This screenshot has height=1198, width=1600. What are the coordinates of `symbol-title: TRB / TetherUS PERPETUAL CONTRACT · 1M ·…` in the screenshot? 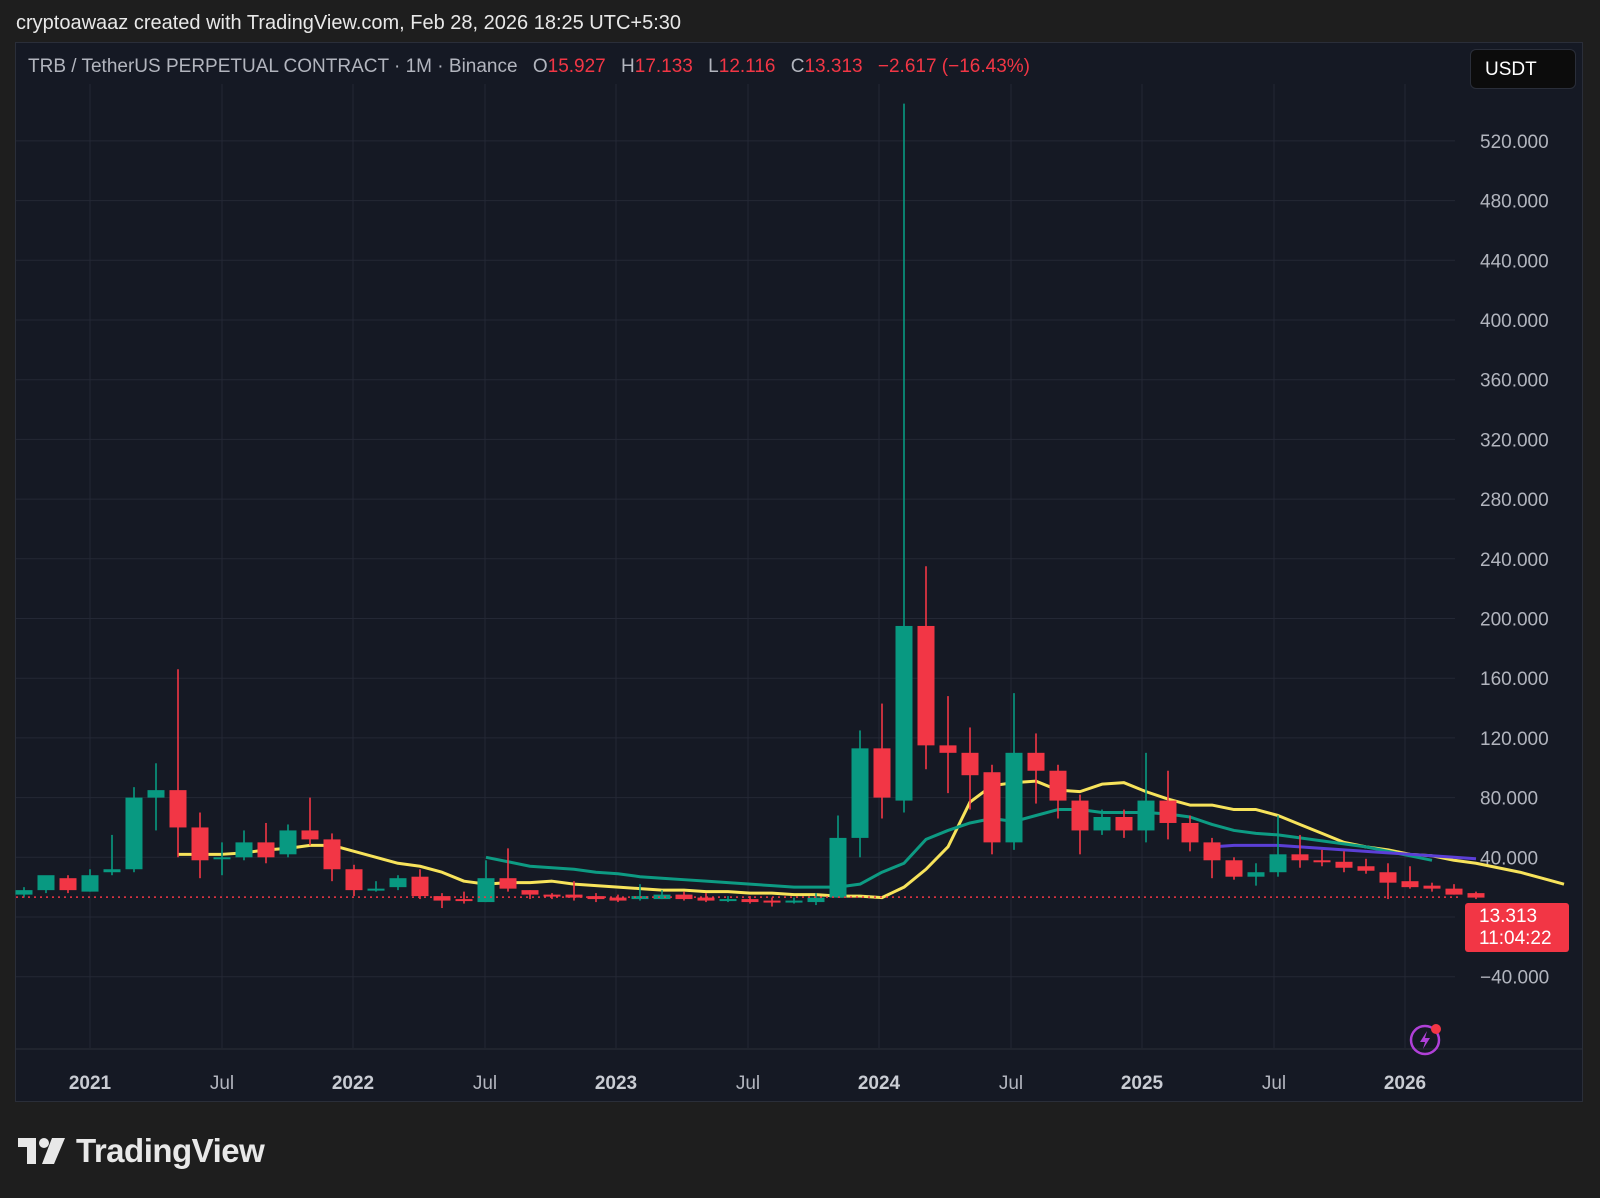 It's located at (273, 66).